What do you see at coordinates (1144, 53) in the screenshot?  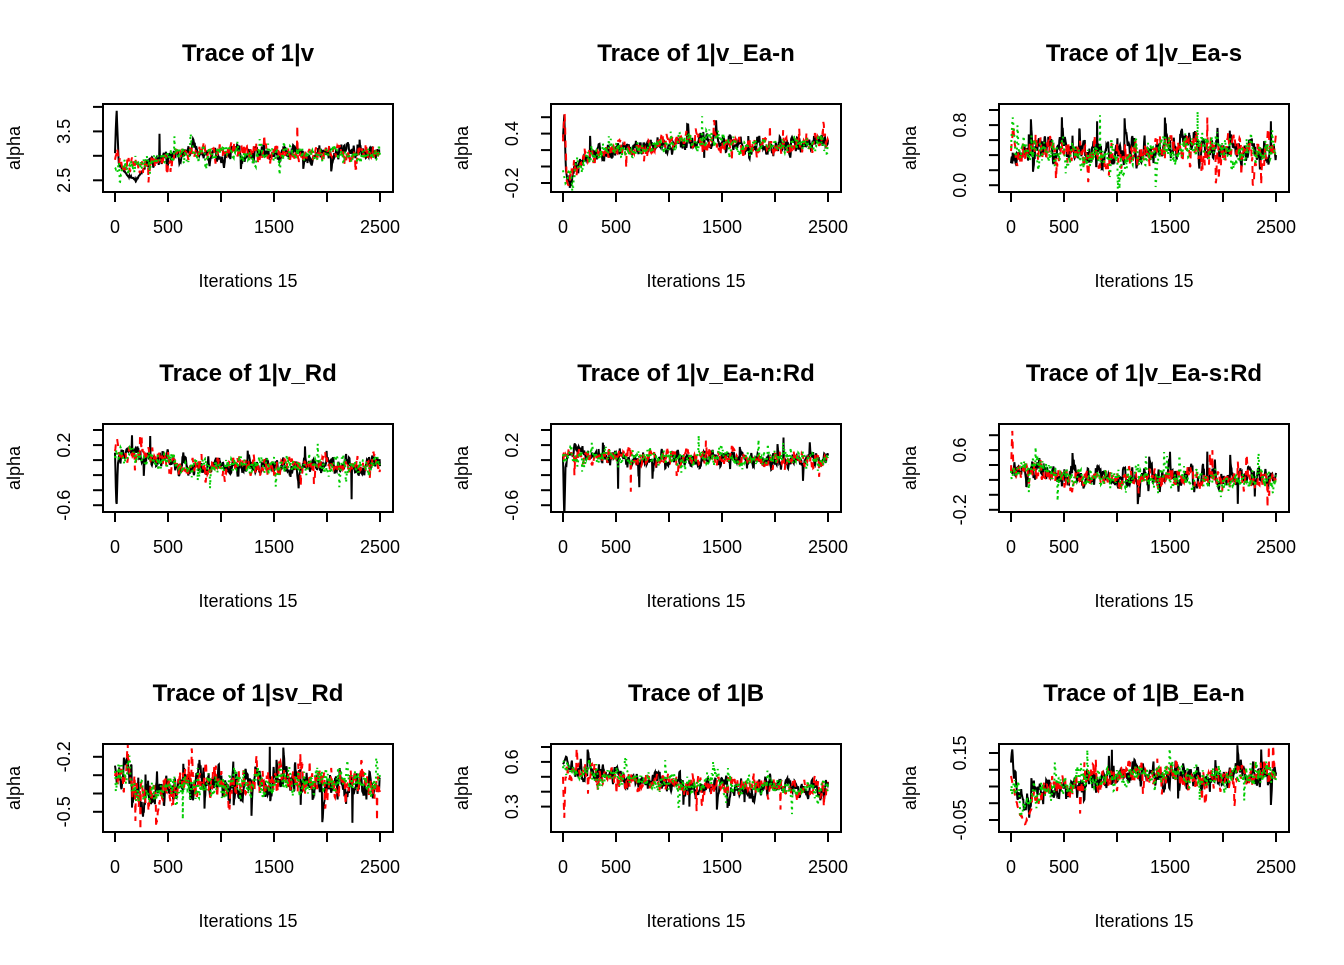 I see `plot-title: Trace of 1|v_Ea-s` at bounding box center [1144, 53].